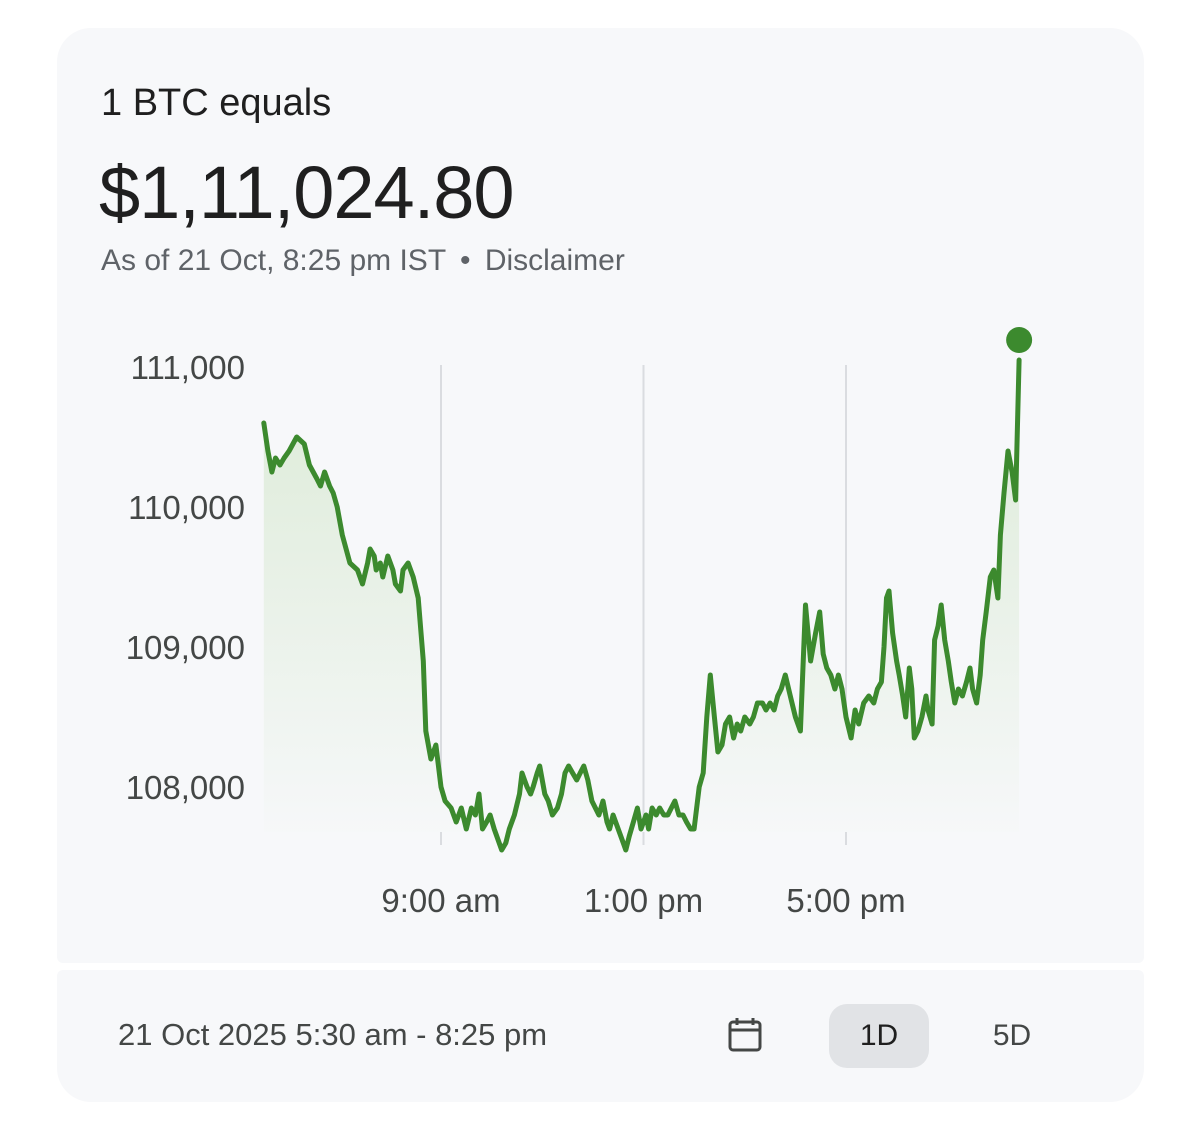 The image size is (1200, 1127). I want to click on current-price-dot, so click(1019, 340).